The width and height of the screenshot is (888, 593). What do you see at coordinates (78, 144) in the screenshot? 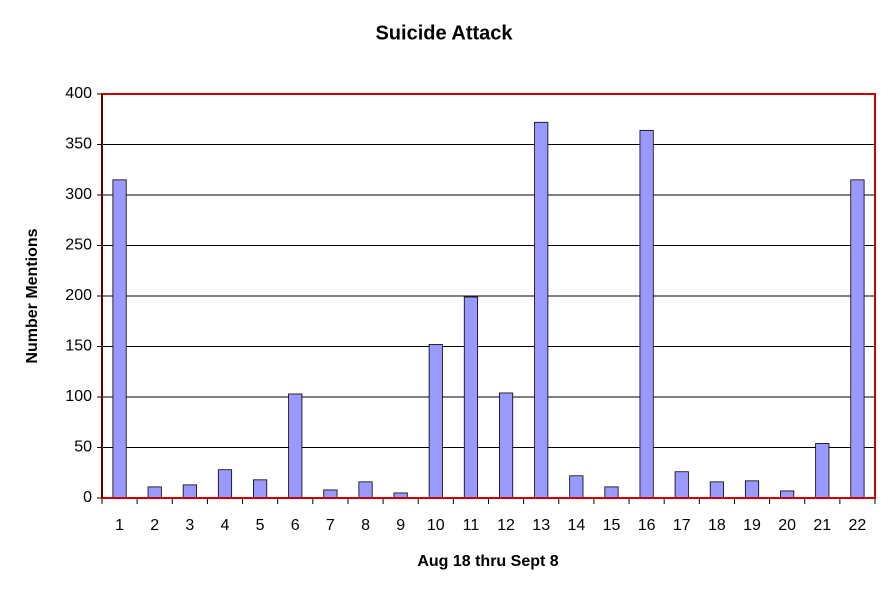
I see `y-tick-label: 350` at bounding box center [78, 144].